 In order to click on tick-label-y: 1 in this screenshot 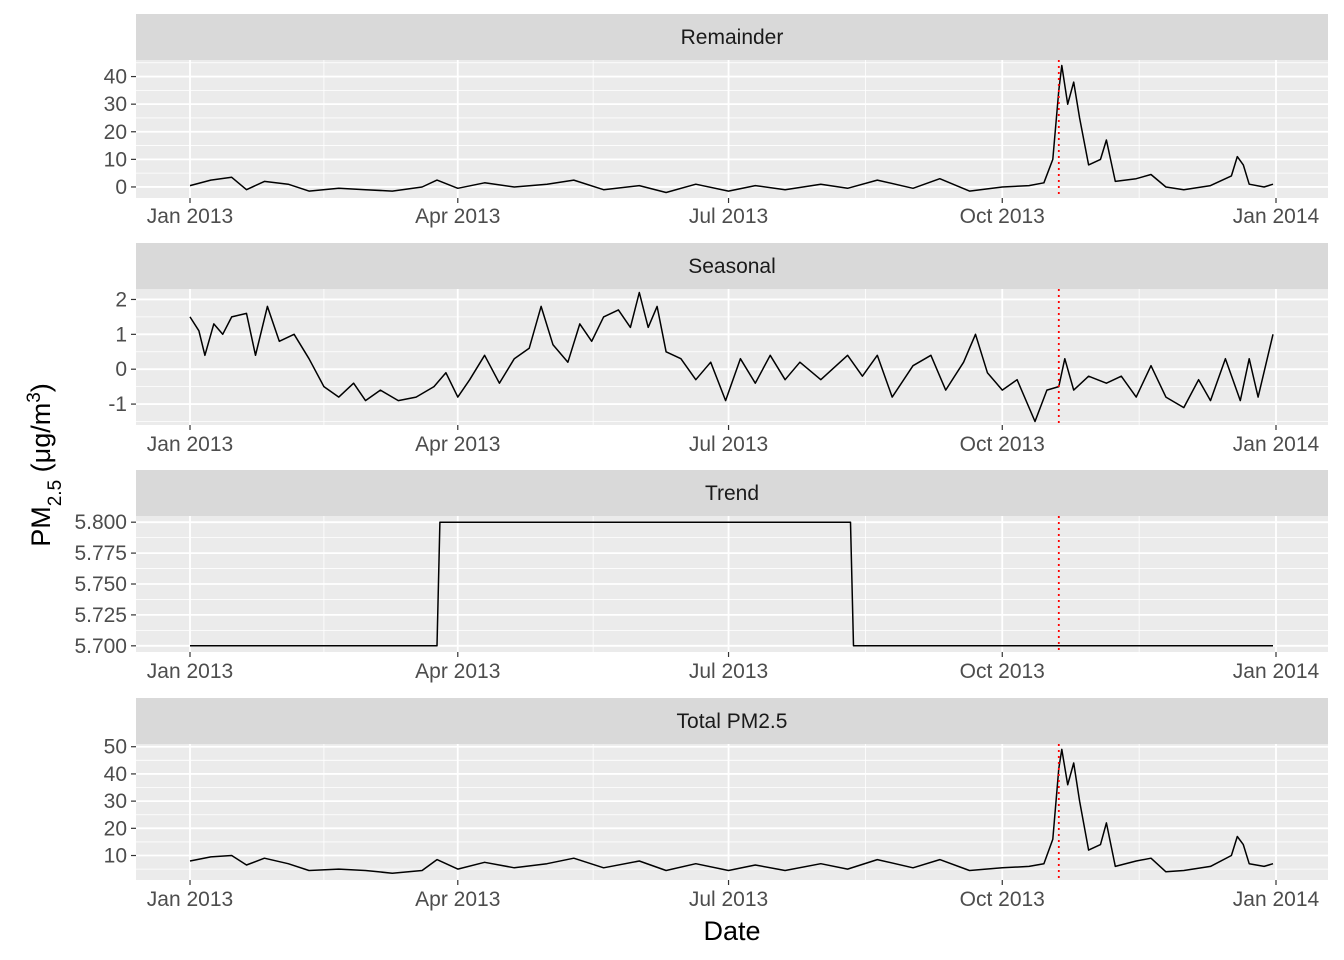, I will do `click(121, 334)`.